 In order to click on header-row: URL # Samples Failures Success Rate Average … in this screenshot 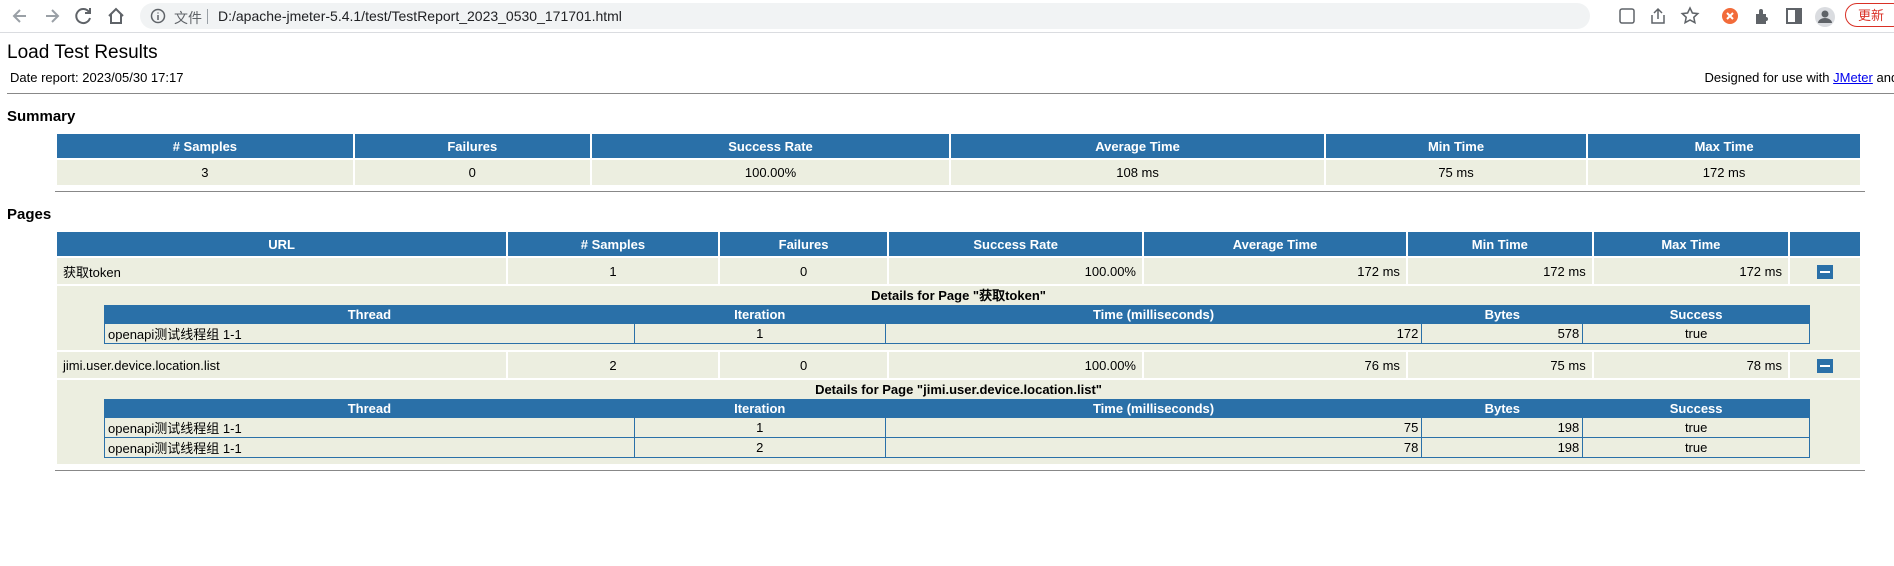, I will do `click(958, 244)`.